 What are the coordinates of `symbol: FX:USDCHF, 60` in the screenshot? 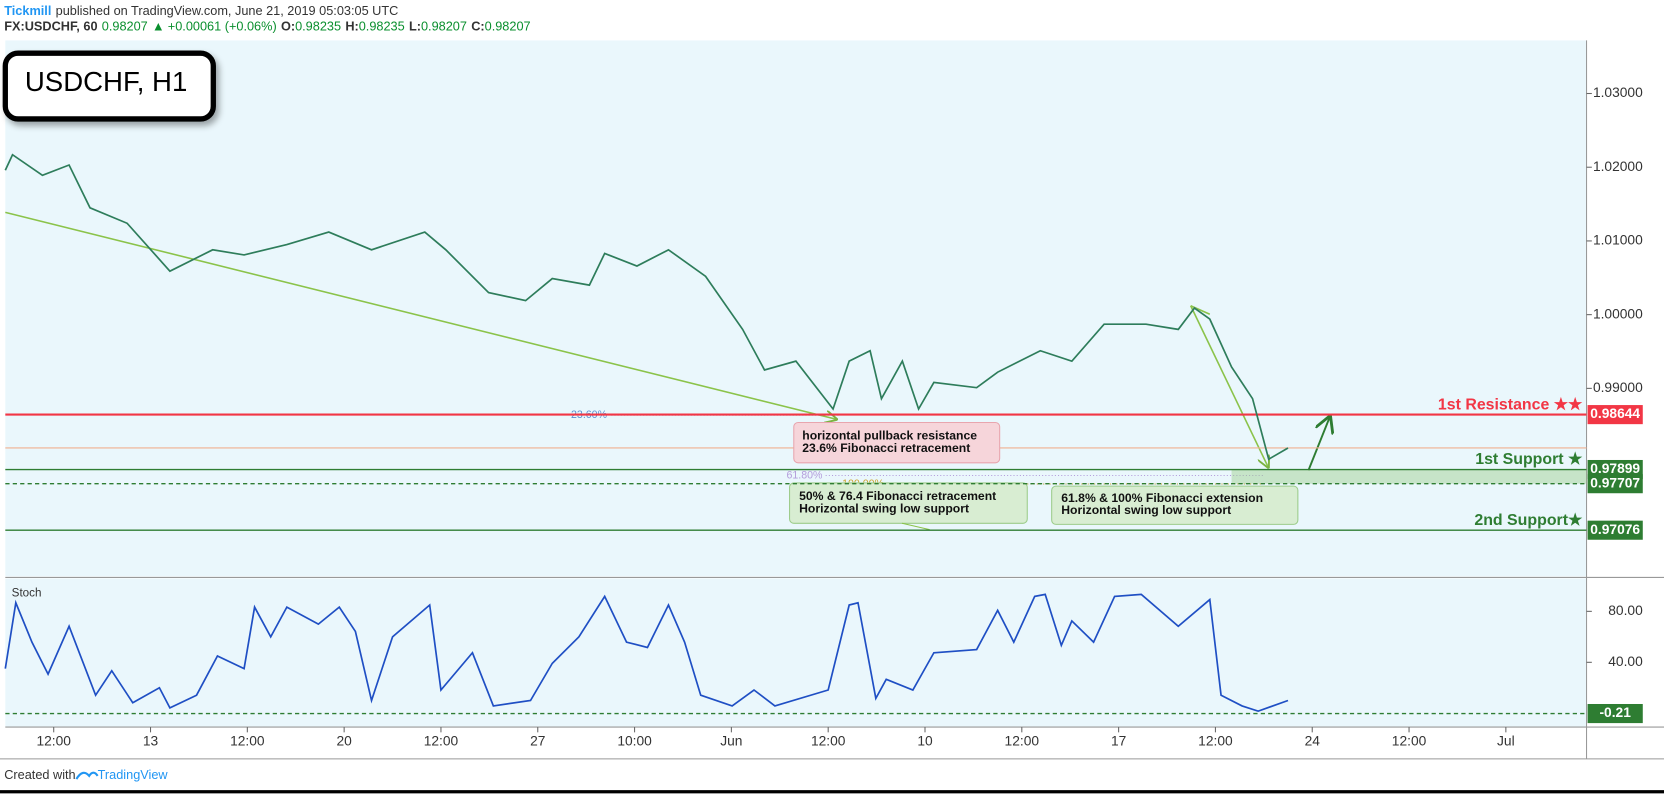 It's located at (50, 26).